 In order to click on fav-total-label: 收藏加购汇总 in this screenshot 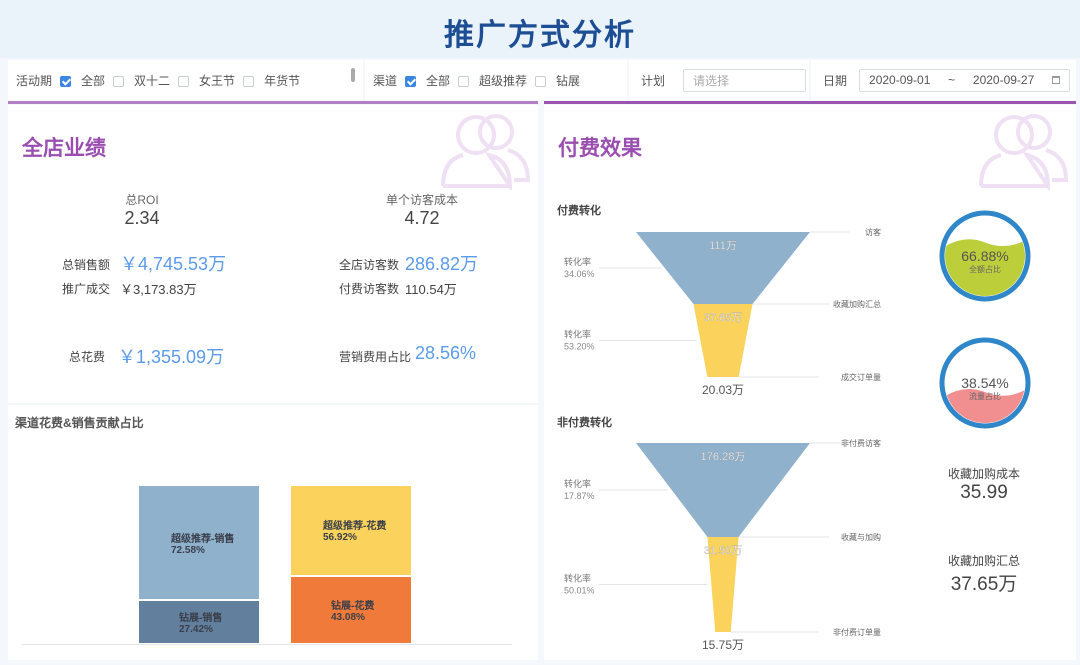, I will do `click(983, 561)`.